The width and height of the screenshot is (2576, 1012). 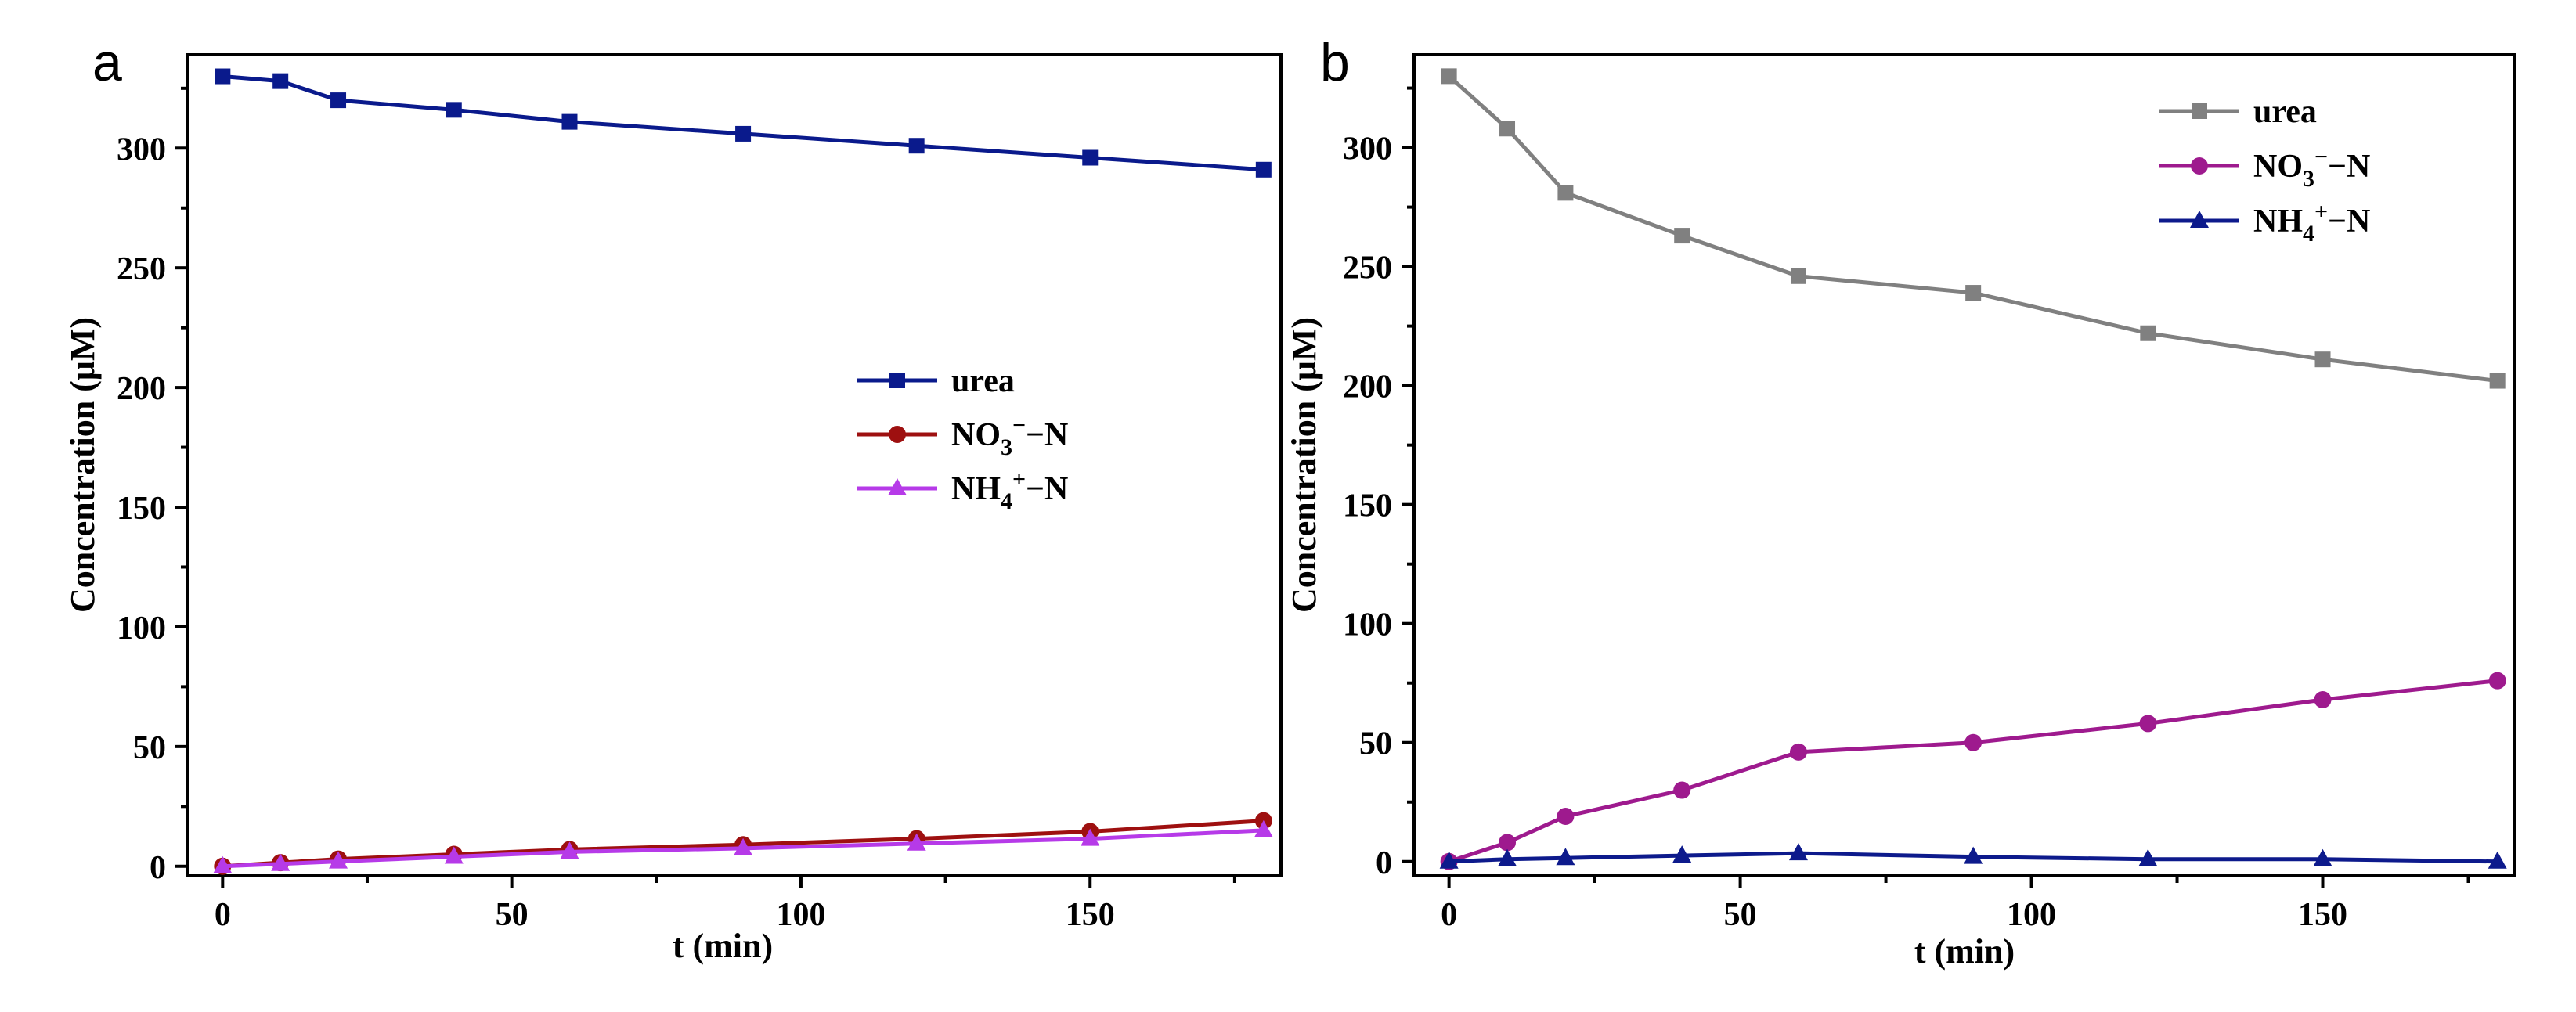 I want to click on panel-b-y-label: Concentration (μM), so click(x=1304, y=465).